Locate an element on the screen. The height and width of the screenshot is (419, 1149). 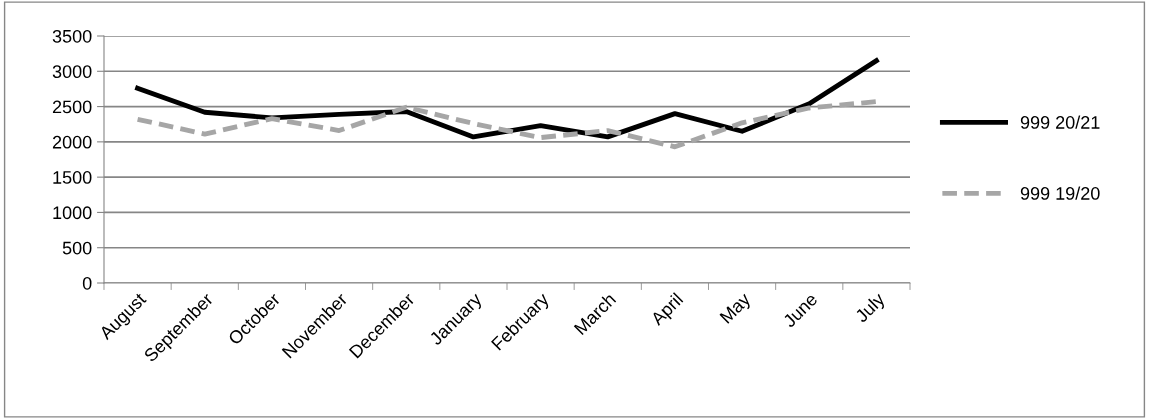
y-tick-label: 2000 is located at coordinates (72, 142).